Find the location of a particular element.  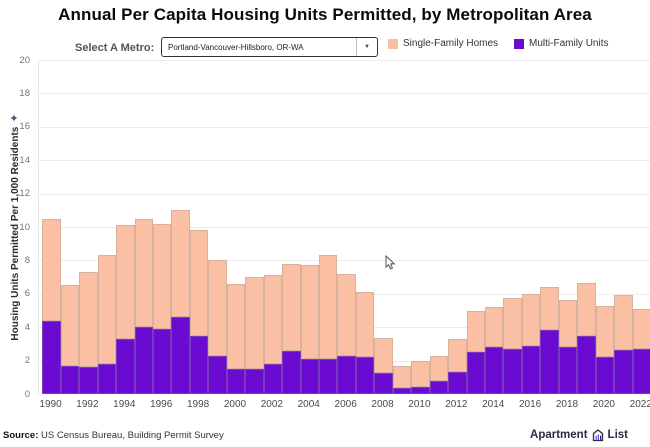

legend-item-multi-family: Multi-Family Units is located at coordinates (561, 43).